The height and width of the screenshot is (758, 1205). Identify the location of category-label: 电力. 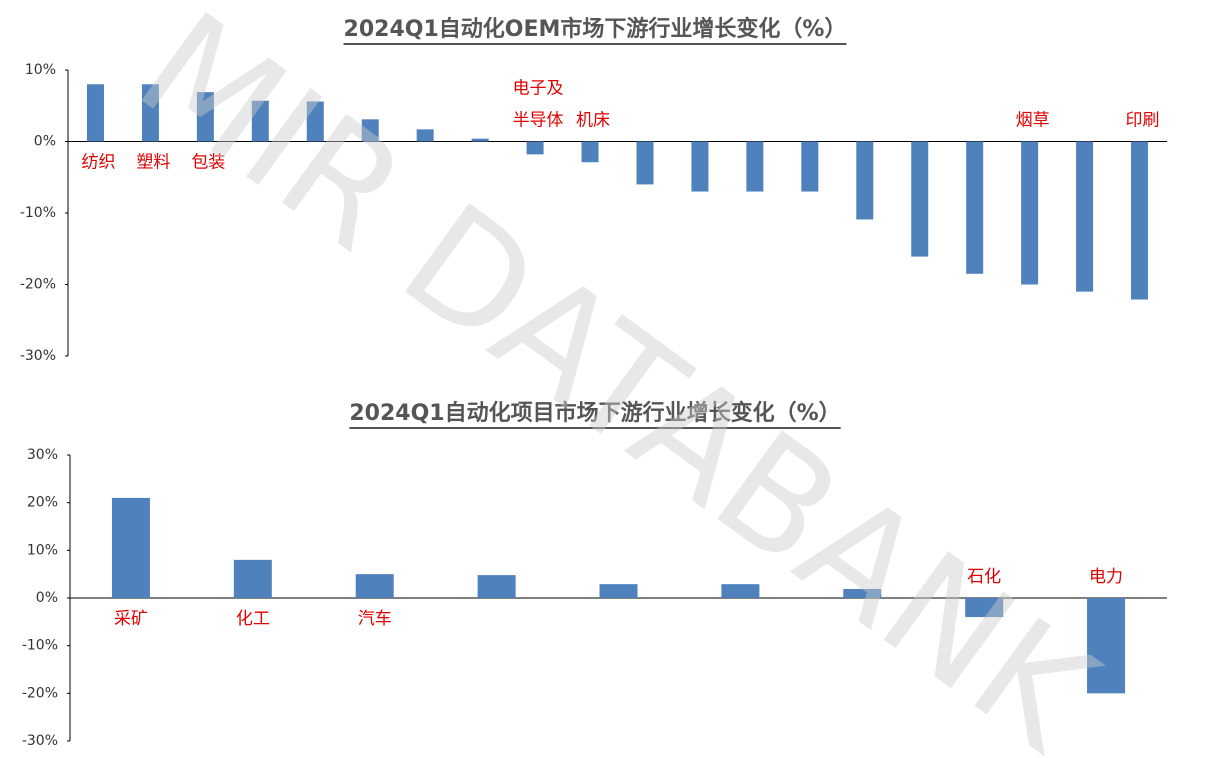
(1106, 577).